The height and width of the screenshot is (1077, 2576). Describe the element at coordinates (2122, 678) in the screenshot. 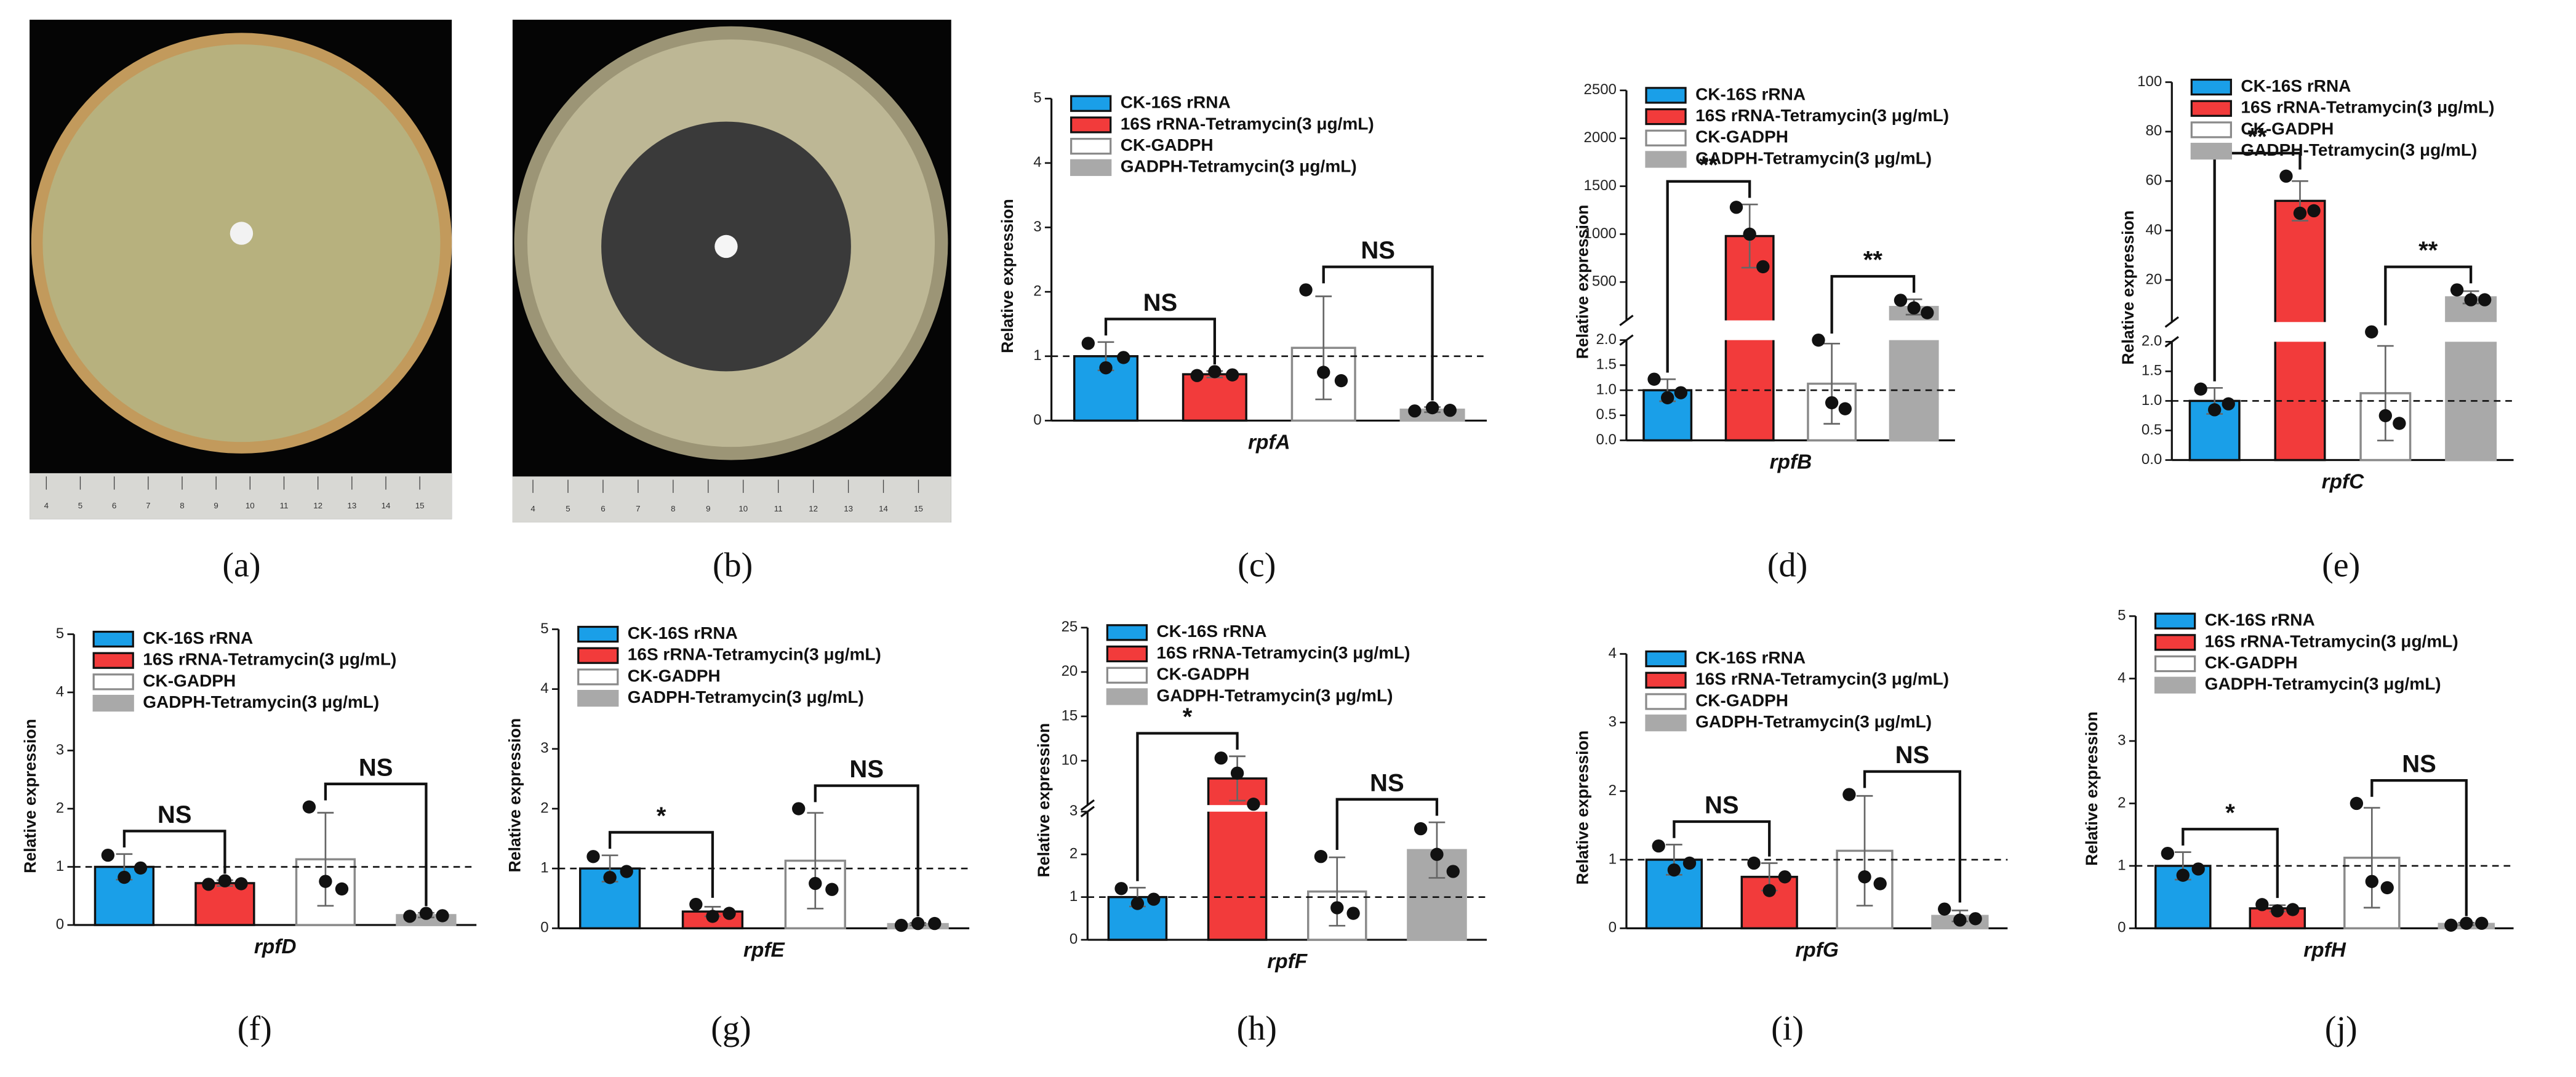

I see `y-tick-label: 4` at that location.